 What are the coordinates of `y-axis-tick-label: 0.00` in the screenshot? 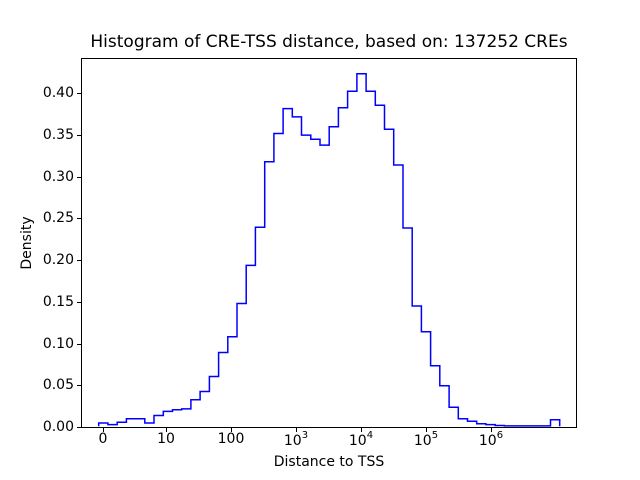 It's located at (58, 427).